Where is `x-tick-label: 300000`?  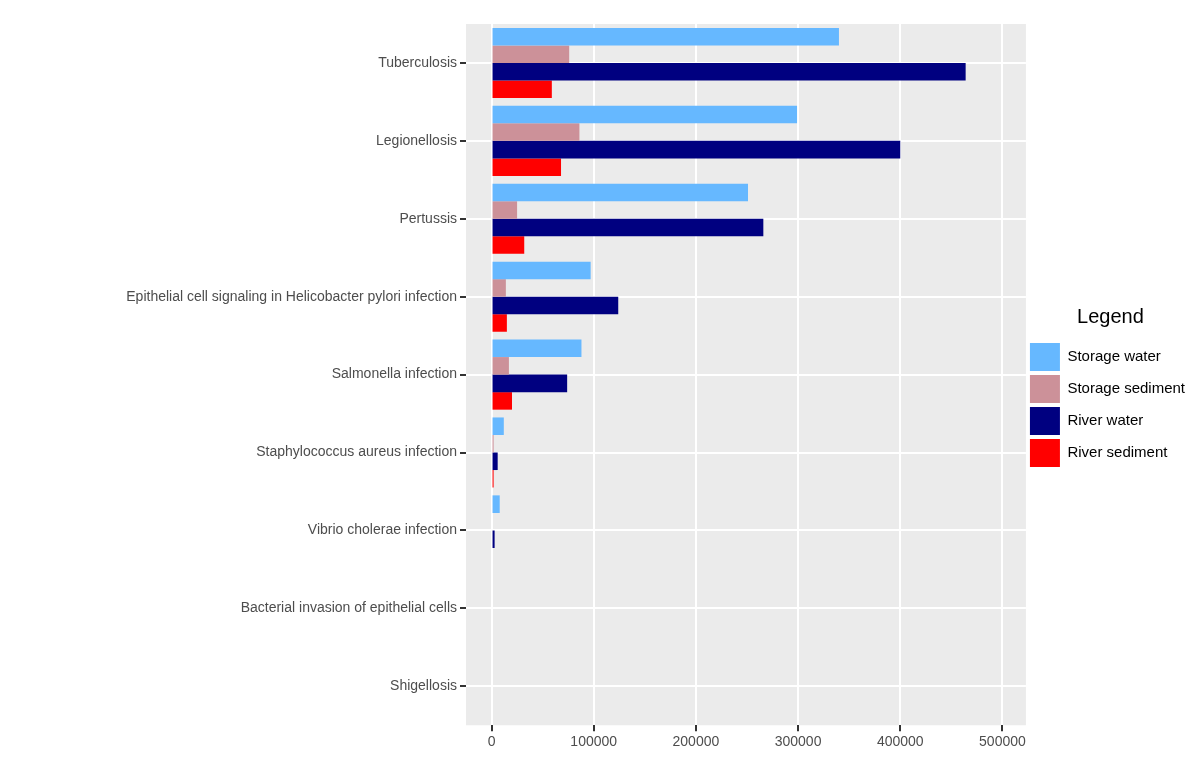 x-tick-label: 300000 is located at coordinates (798, 741).